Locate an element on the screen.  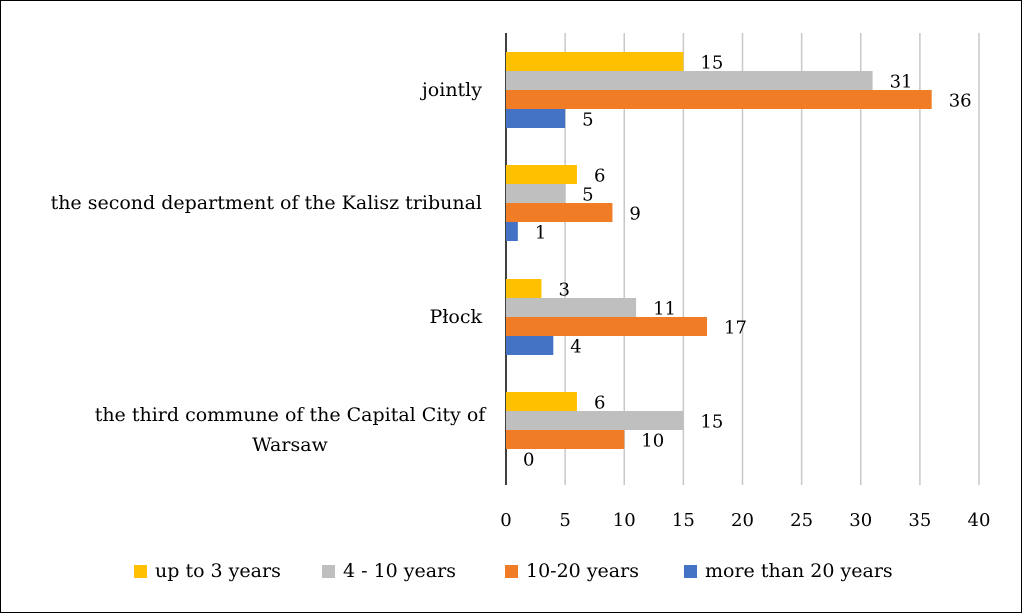
legend-label: 4 - 10 years is located at coordinates (399, 571).